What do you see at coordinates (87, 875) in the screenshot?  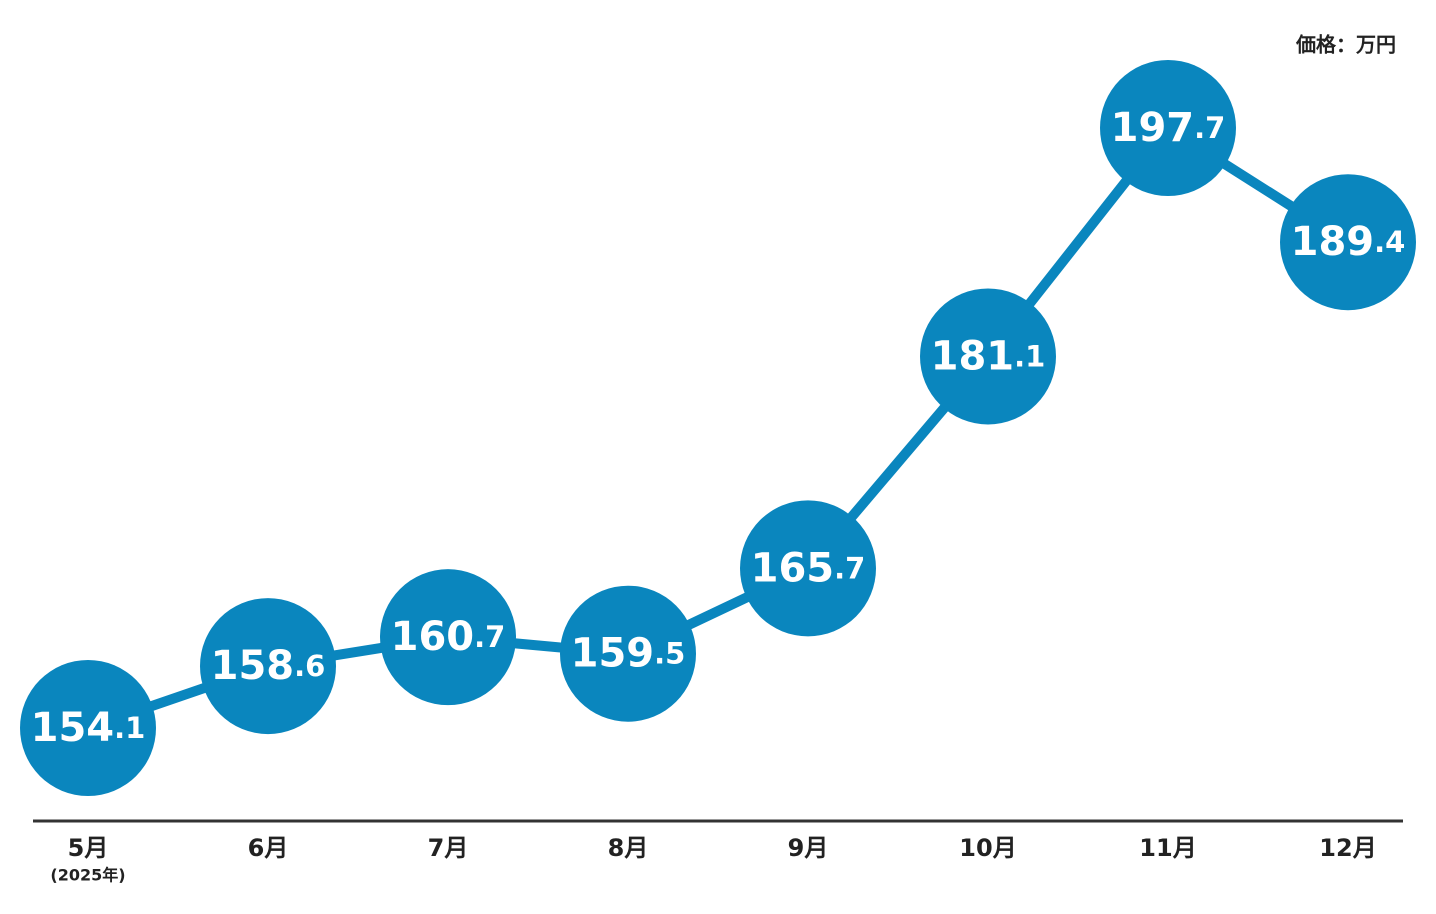 I see `category-note: (2025年)` at bounding box center [87, 875].